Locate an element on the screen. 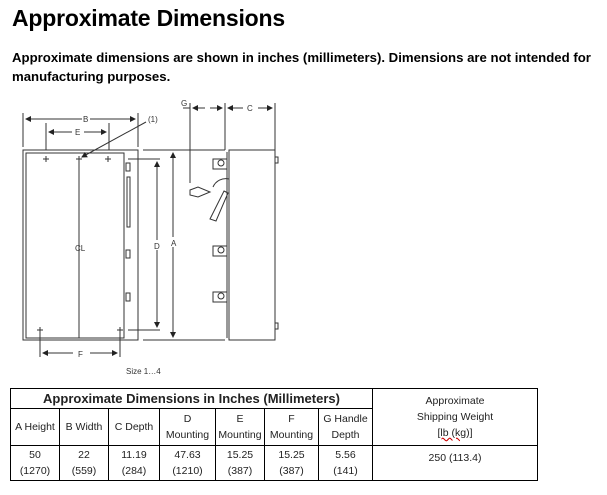  label-e: E is located at coordinates (77, 132).